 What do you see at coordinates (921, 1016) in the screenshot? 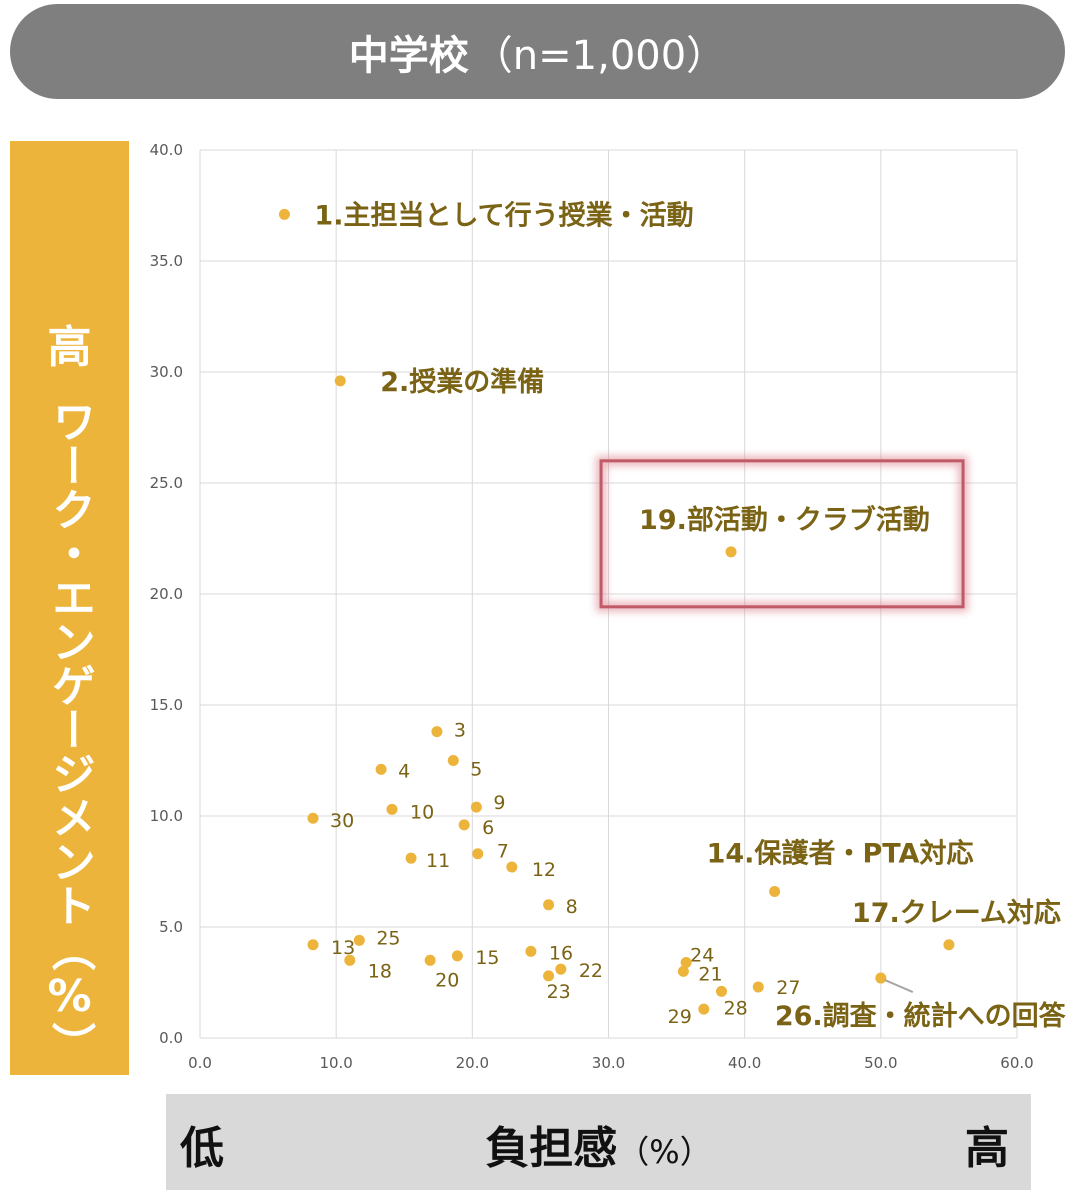
I see `point-label: 26.調査・統計への回答` at bounding box center [921, 1016].